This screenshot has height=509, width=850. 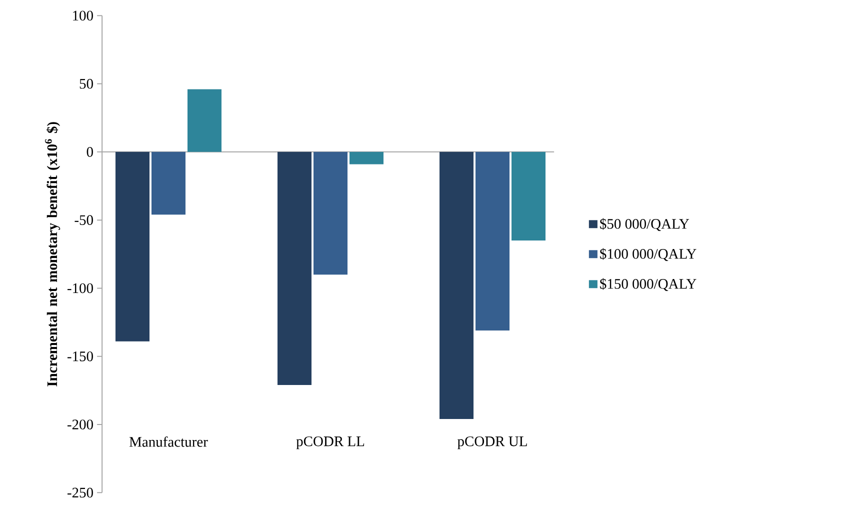 What do you see at coordinates (648, 254) in the screenshot?
I see `legend-label: $100 000/QALY` at bounding box center [648, 254].